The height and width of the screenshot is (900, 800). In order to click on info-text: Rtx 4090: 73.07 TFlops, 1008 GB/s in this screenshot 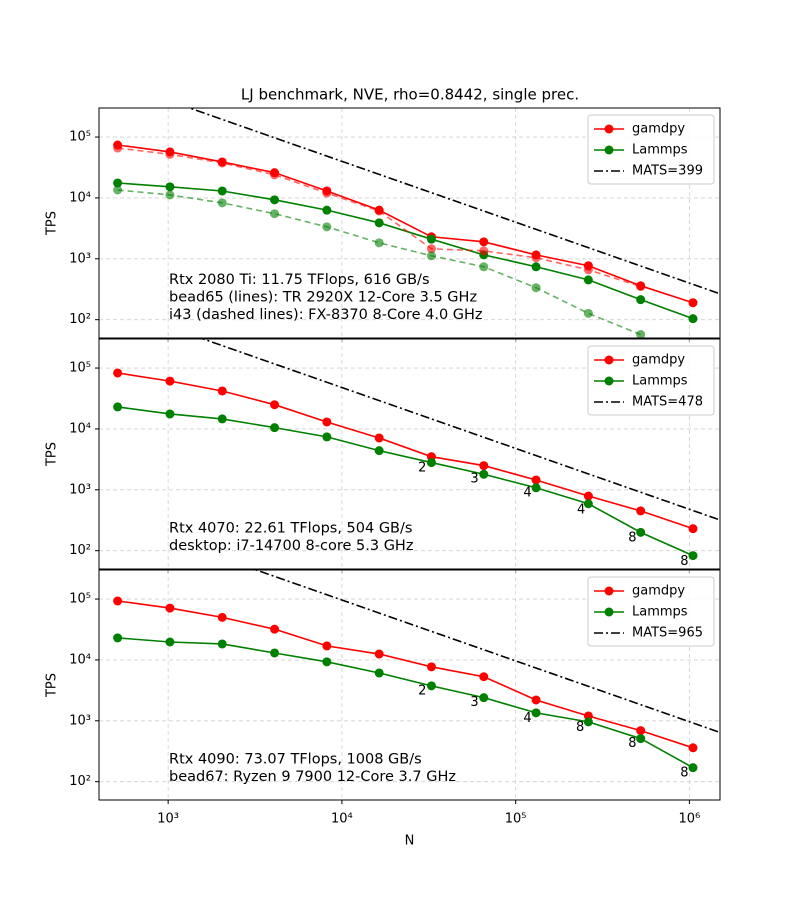, I will do `click(295, 760)`.